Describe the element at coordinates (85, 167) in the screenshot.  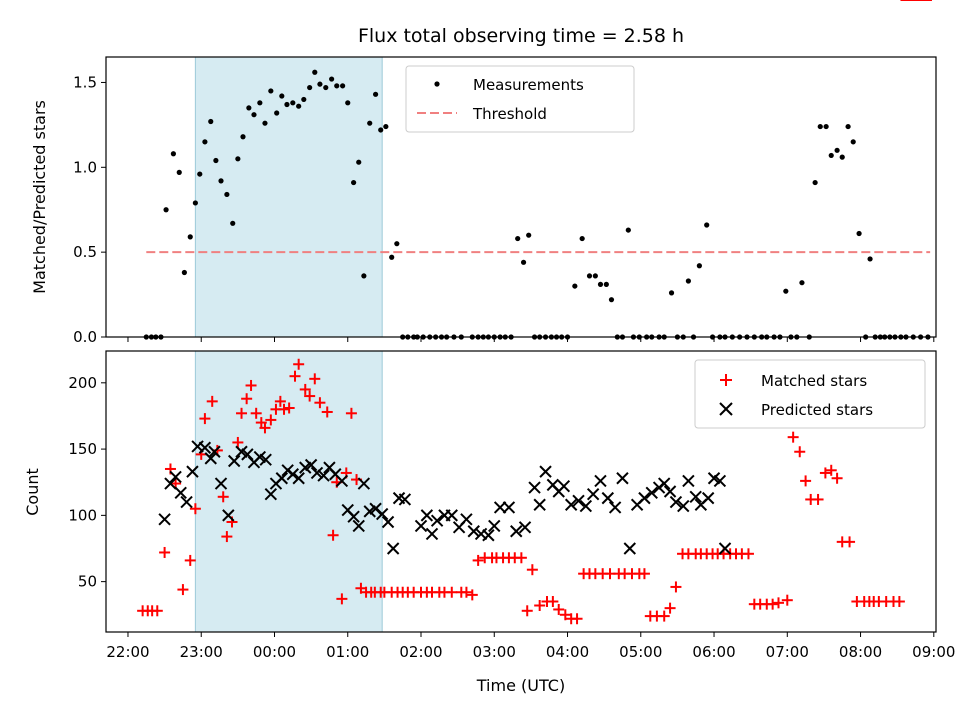
I see `top-y-tick-label: 1.0` at that location.